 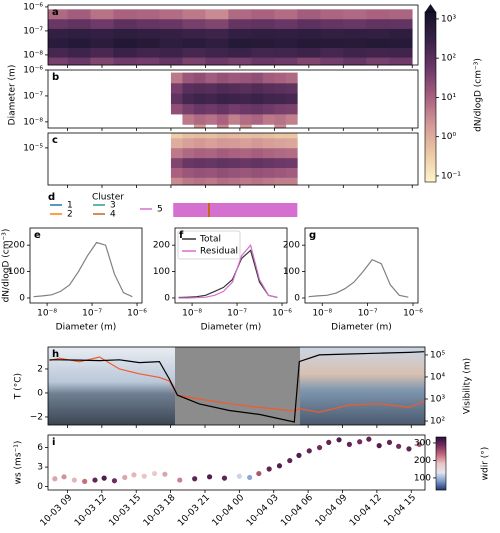 What do you see at coordinates (55, 77) in the screenshot?
I see `panel-label: b` at bounding box center [55, 77].